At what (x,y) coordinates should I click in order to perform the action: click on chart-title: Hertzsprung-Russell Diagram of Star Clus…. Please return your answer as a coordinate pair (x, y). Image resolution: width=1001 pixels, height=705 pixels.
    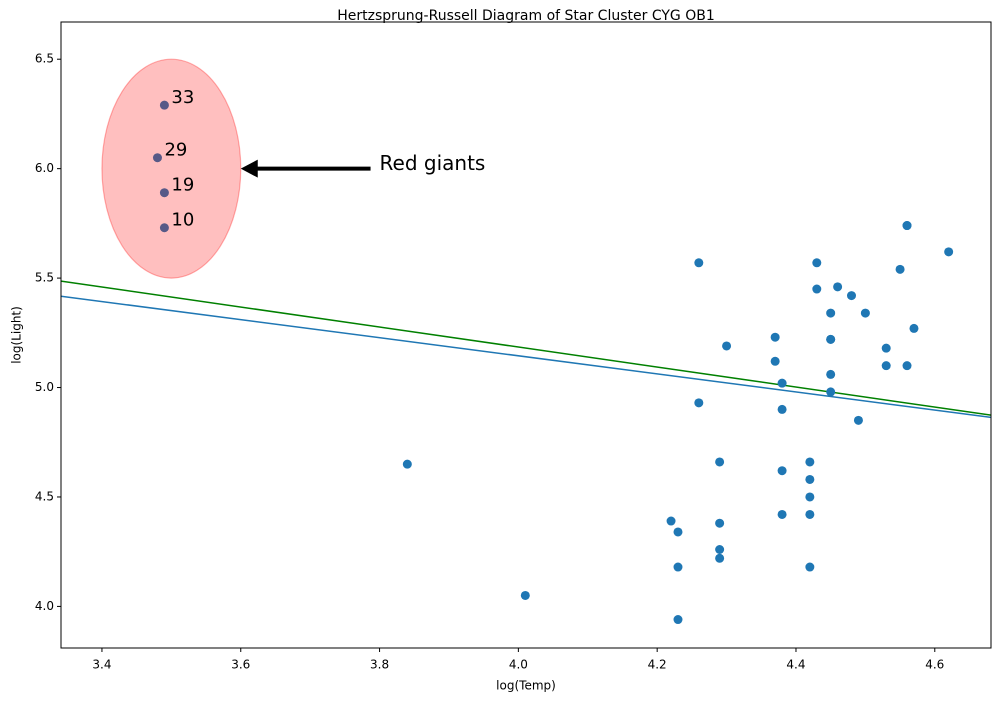
    Looking at the image, I should click on (525, 16).